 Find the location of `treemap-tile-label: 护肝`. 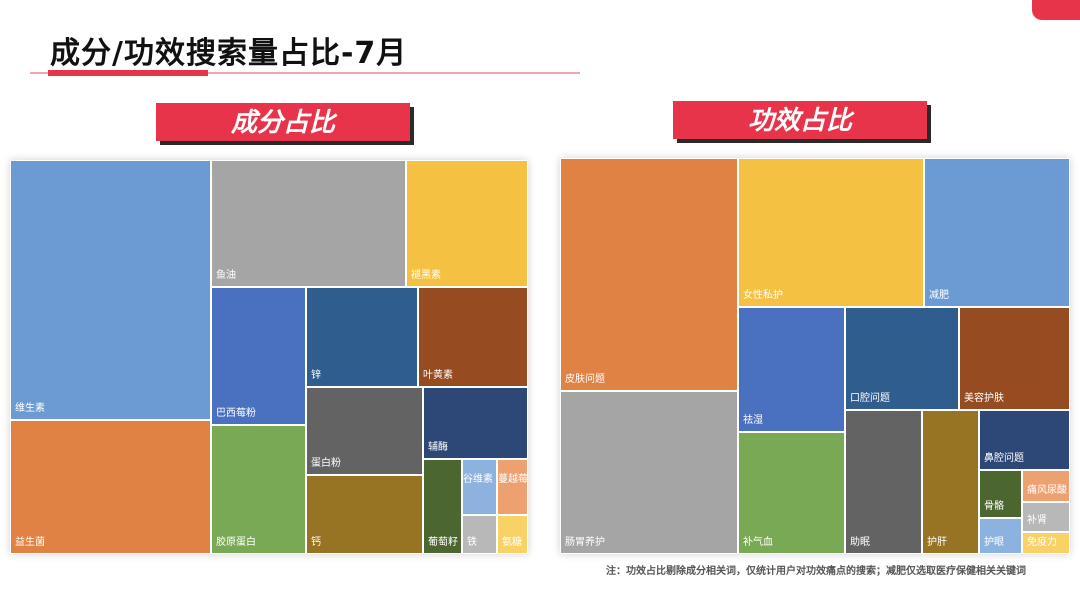

treemap-tile-label: 护肝 is located at coordinates (937, 542).